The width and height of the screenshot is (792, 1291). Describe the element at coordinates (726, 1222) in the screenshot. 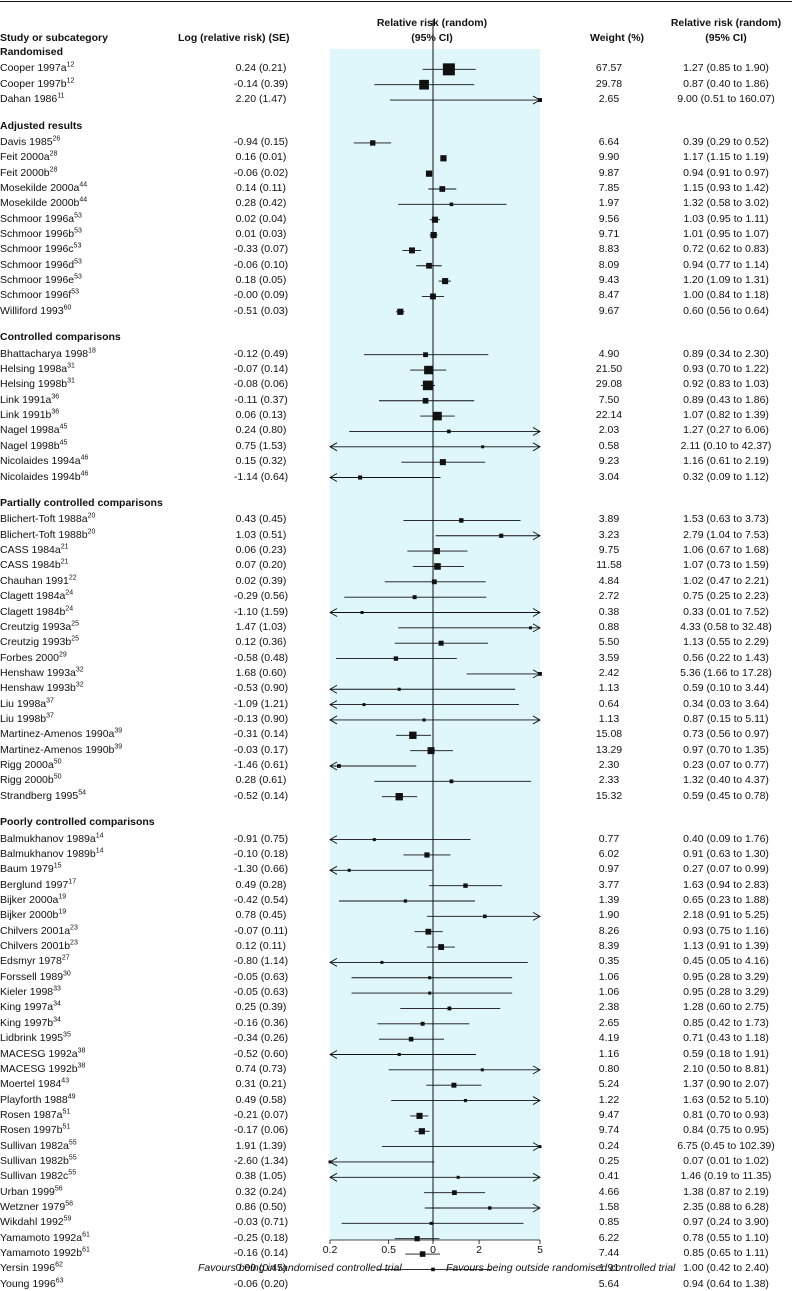

I see `rr-ci-value: 0.97 (0.24 to 3.90)` at that location.